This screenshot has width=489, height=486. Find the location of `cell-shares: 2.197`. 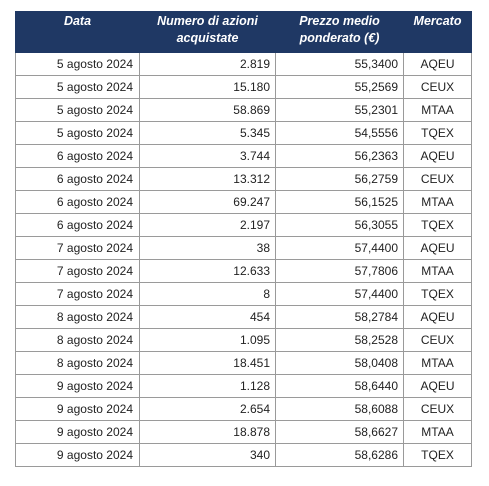

cell-shares: 2.197 is located at coordinates (207, 225).